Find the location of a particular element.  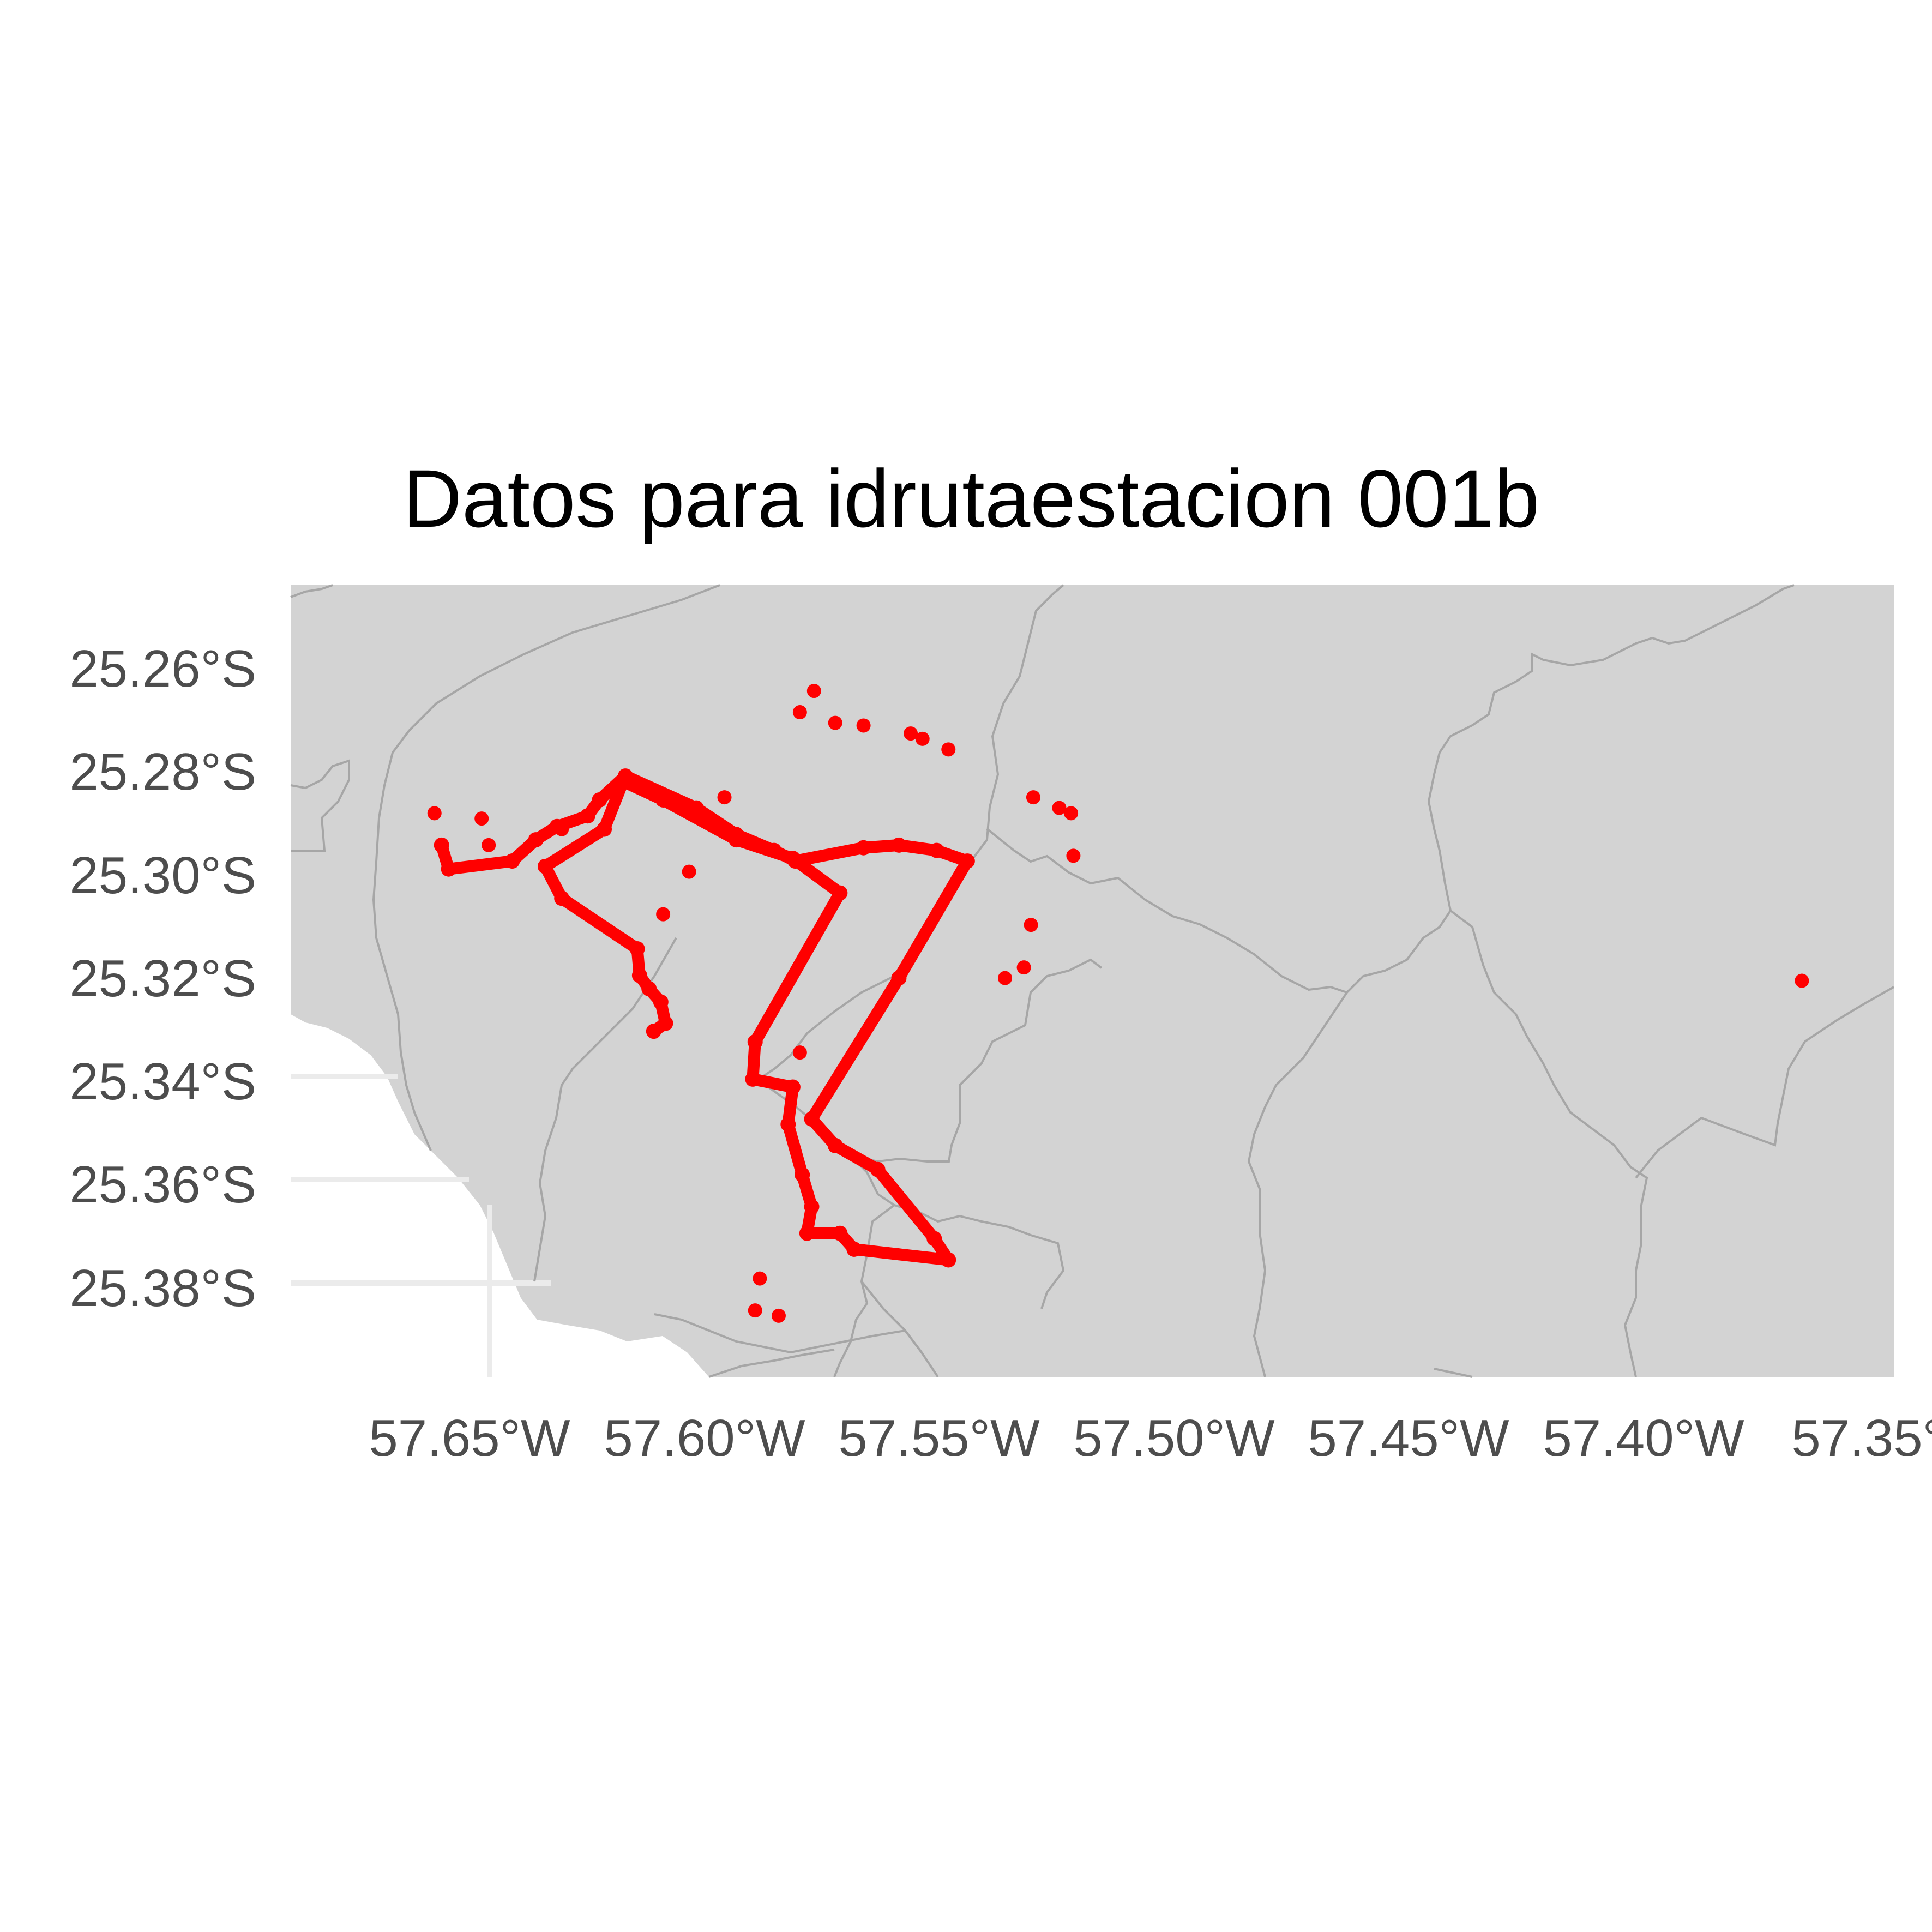

water-area is located at coordinates (500, 1195).